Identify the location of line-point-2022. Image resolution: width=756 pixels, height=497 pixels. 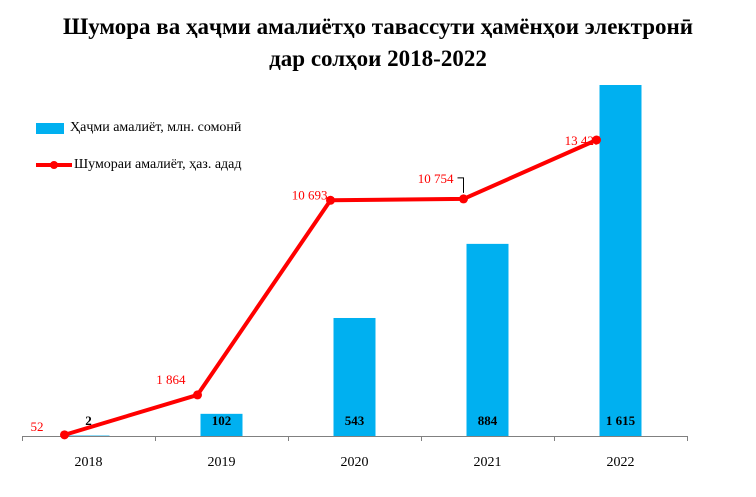
(596, 140).